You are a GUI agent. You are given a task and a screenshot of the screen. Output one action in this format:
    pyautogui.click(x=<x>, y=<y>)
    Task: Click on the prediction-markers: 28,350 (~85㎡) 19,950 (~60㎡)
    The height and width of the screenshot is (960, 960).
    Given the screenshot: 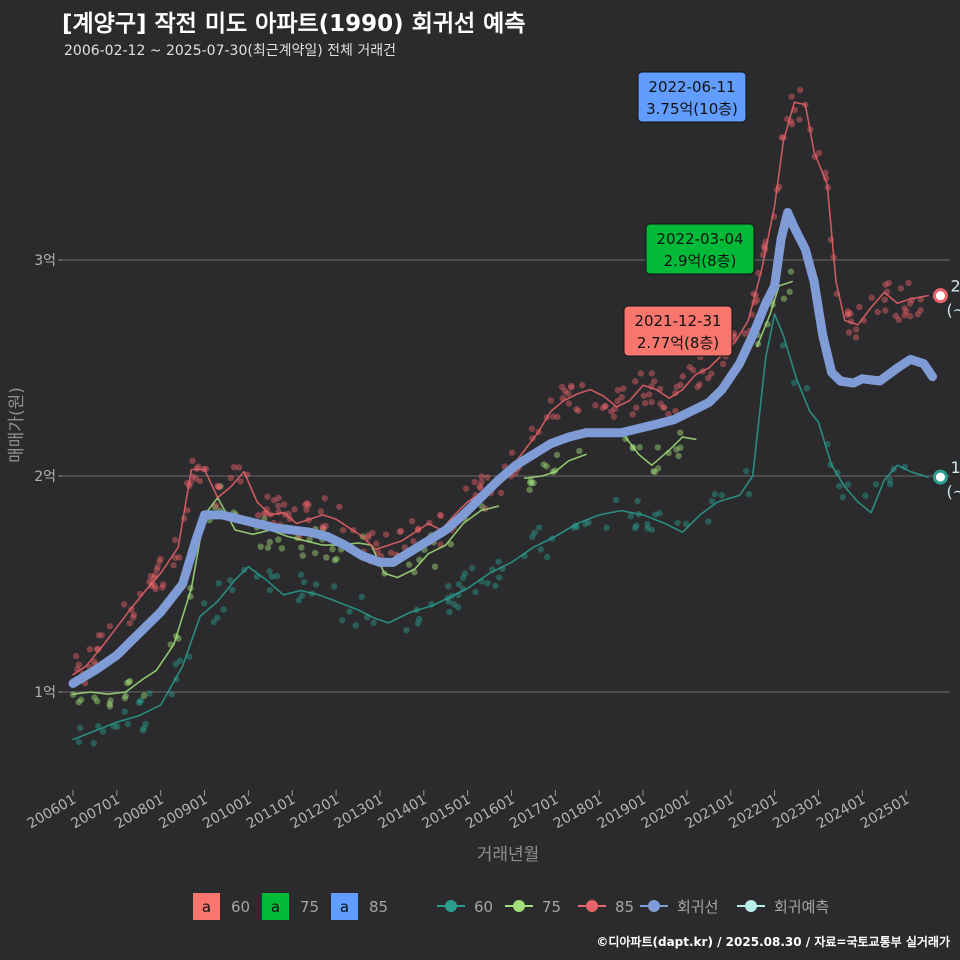 What is the action you would take?
    pyautogui.click(x=946, y=389)
    